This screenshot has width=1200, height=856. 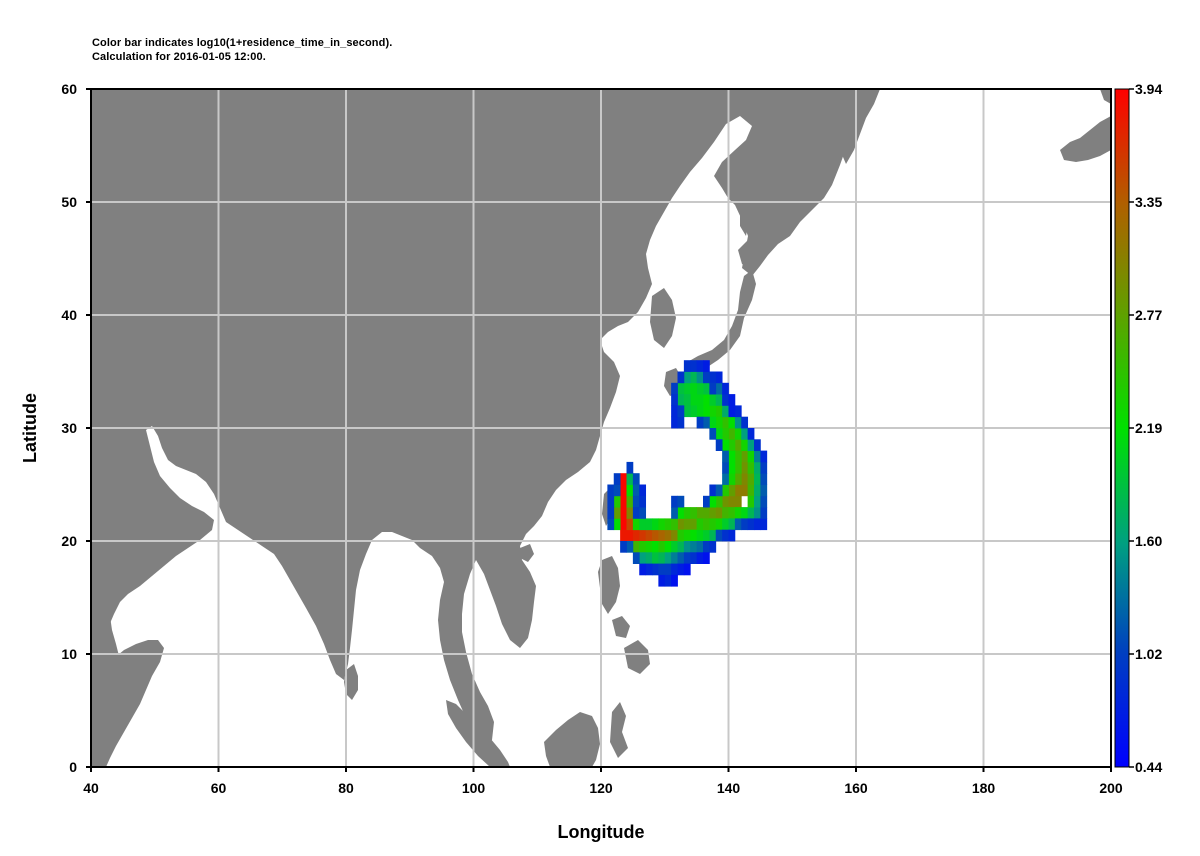 What do you see at coordinates (609, 585) in the screenshot?
I see `land-luzon` at bounding box center [609, 585].